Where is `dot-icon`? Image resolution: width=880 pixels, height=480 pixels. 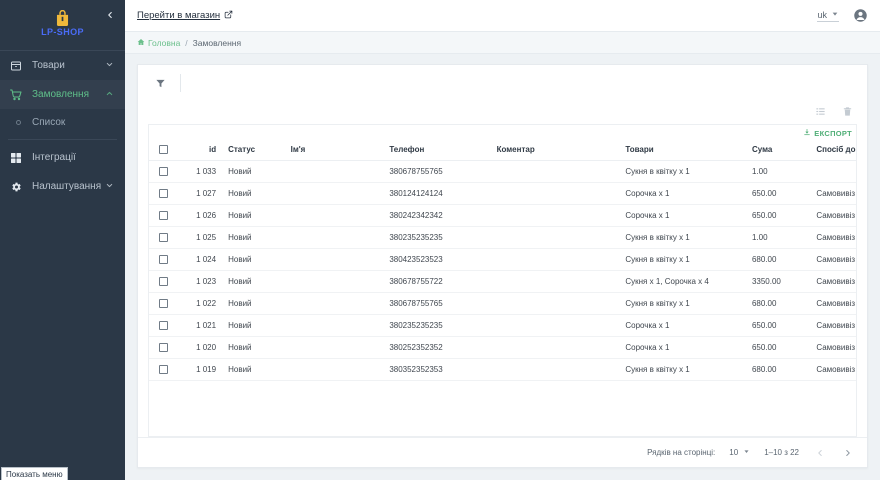
dot-icon is located at coordinates (18, 122).